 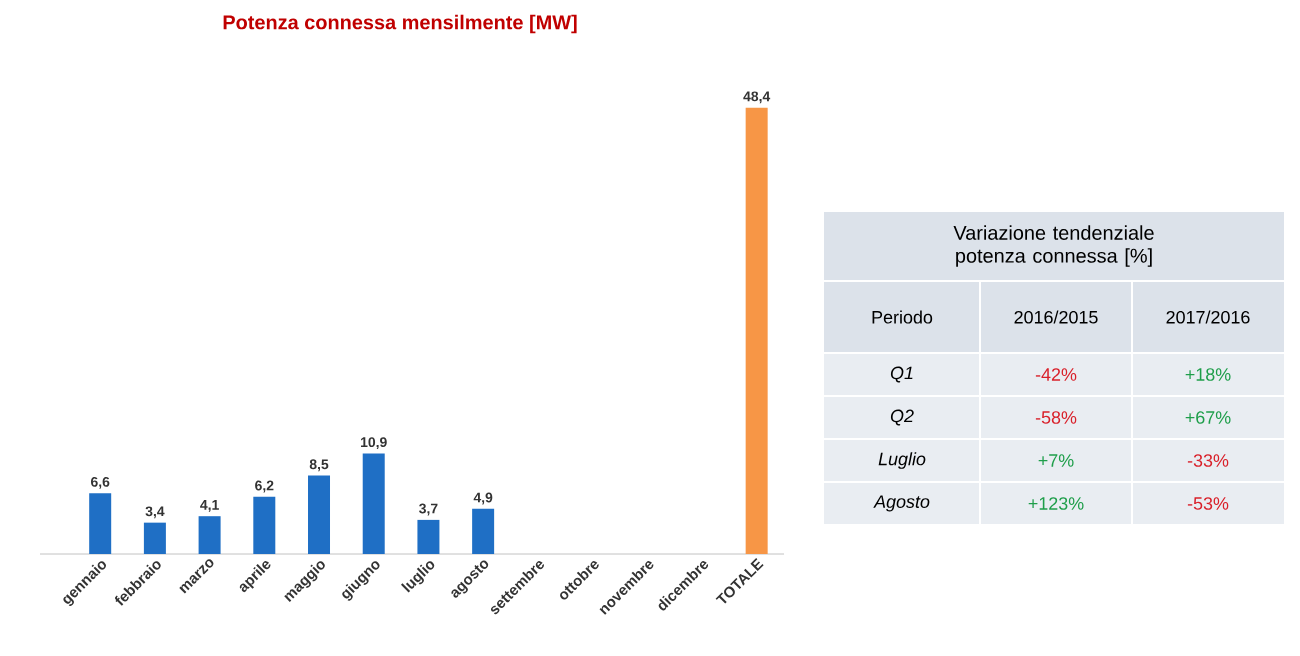 I want to click on text: +123%, so click(x=1056, y=503).